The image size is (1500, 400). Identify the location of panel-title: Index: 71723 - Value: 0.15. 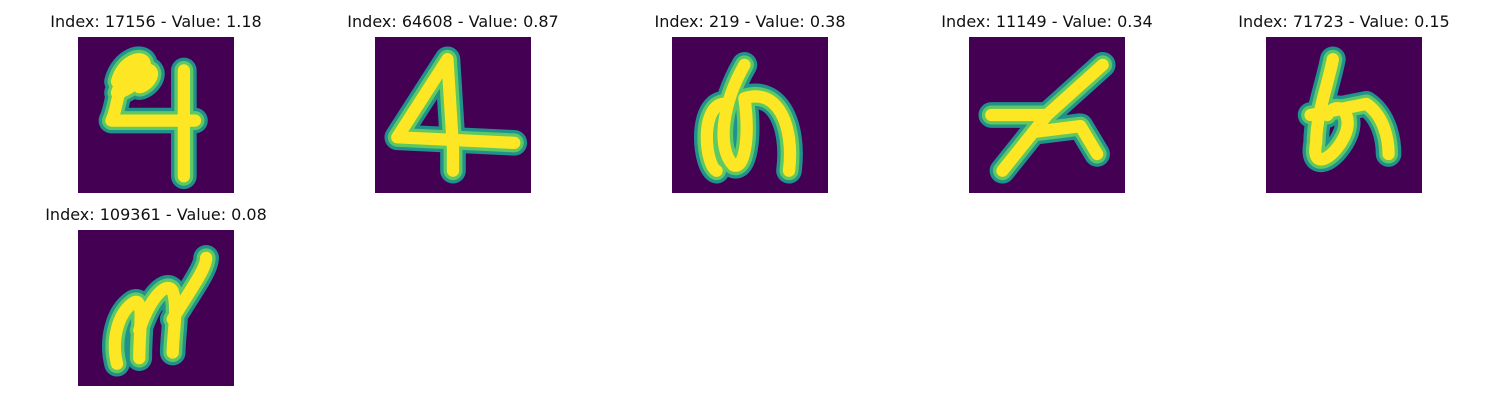
(1344, 21).